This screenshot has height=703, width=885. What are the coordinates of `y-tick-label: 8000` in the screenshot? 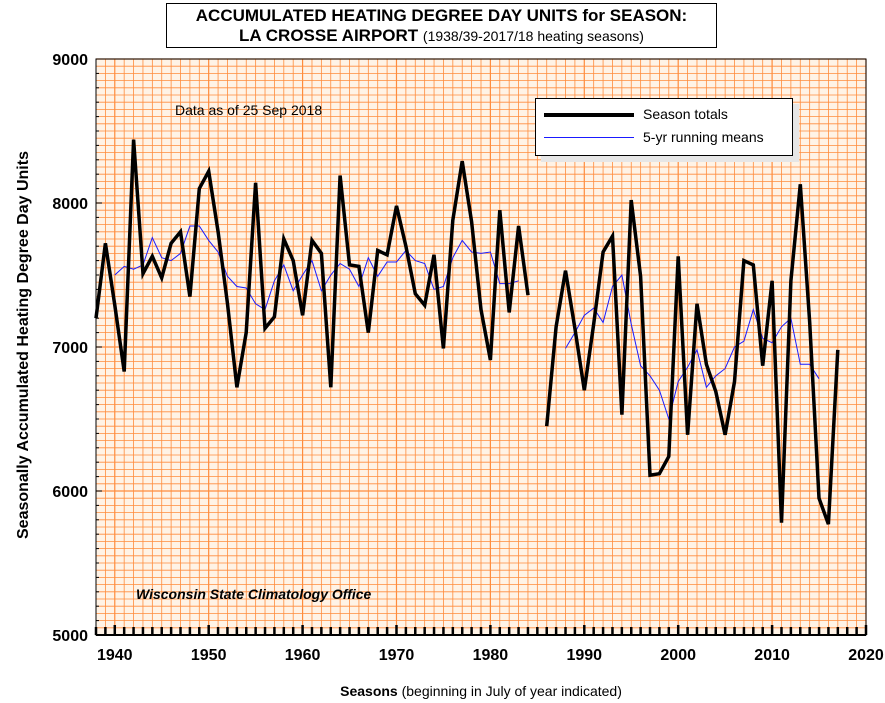 It's located at (70, 204).